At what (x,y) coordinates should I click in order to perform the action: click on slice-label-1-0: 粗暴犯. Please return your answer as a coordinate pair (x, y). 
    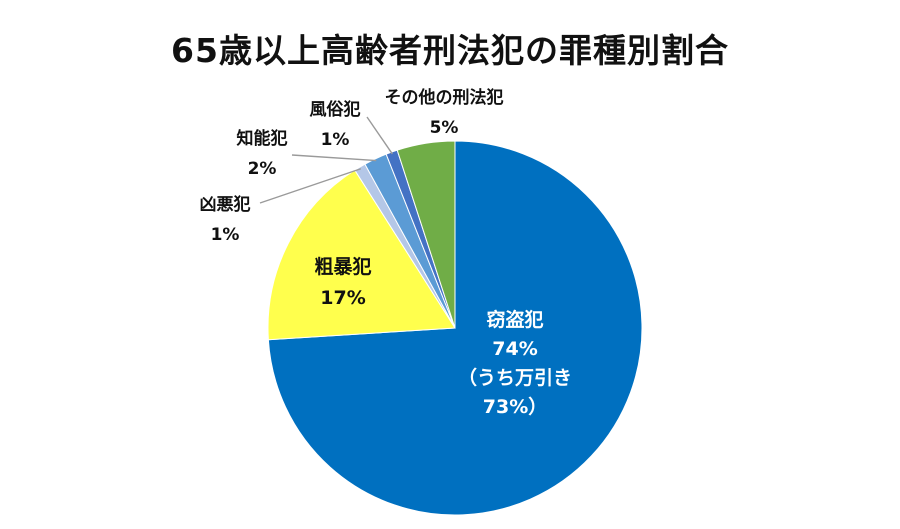
    Looking at the image, I should click on (342, 266).